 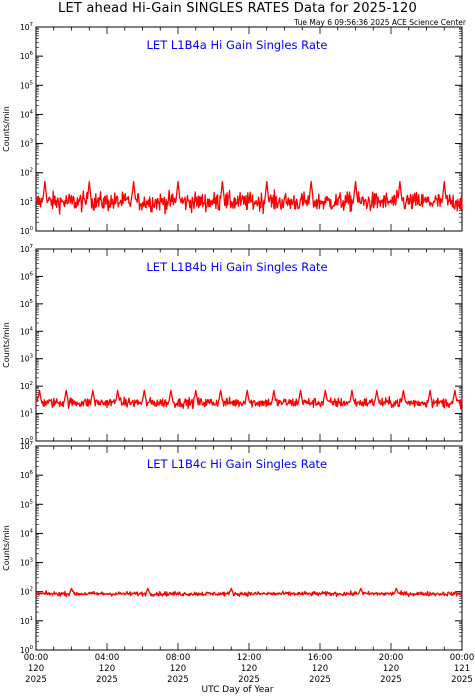 What do you see at coordinates (178, 658) in the screenshot?
I see `x-tick-label: 08:00` at bounding box center [178, 658].